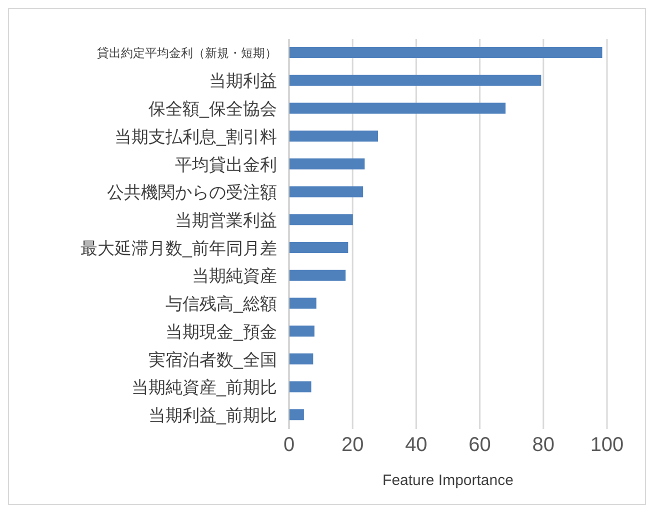 This screenshot has height=510, width=649. I want to click on x-tick-label: 60, so click(479, 445).